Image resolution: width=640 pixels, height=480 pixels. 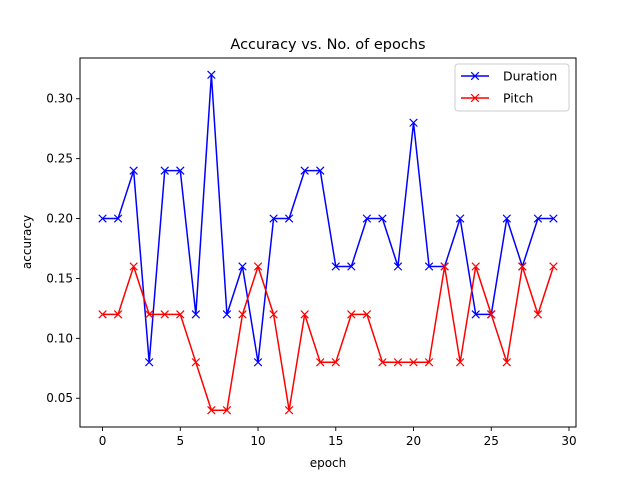 What do you see at coordinates (59, 99) in the screenshot?
I see `y-tick-label-5: 0.30` at bounding box center [59, 99].